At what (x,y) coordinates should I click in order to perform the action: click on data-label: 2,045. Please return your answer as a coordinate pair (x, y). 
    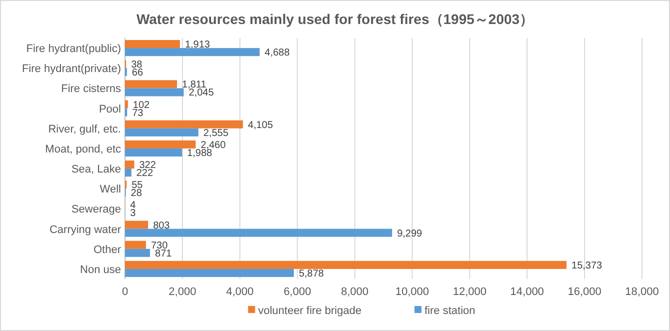
    Looking at the image, I should click on (201, 93).